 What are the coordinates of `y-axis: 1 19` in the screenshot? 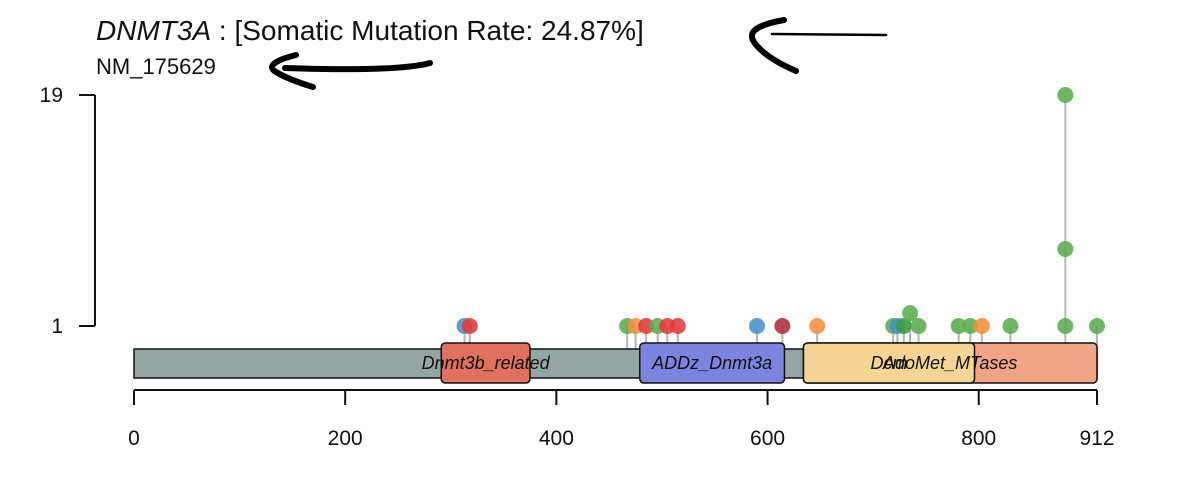 It's located at (68, 211).